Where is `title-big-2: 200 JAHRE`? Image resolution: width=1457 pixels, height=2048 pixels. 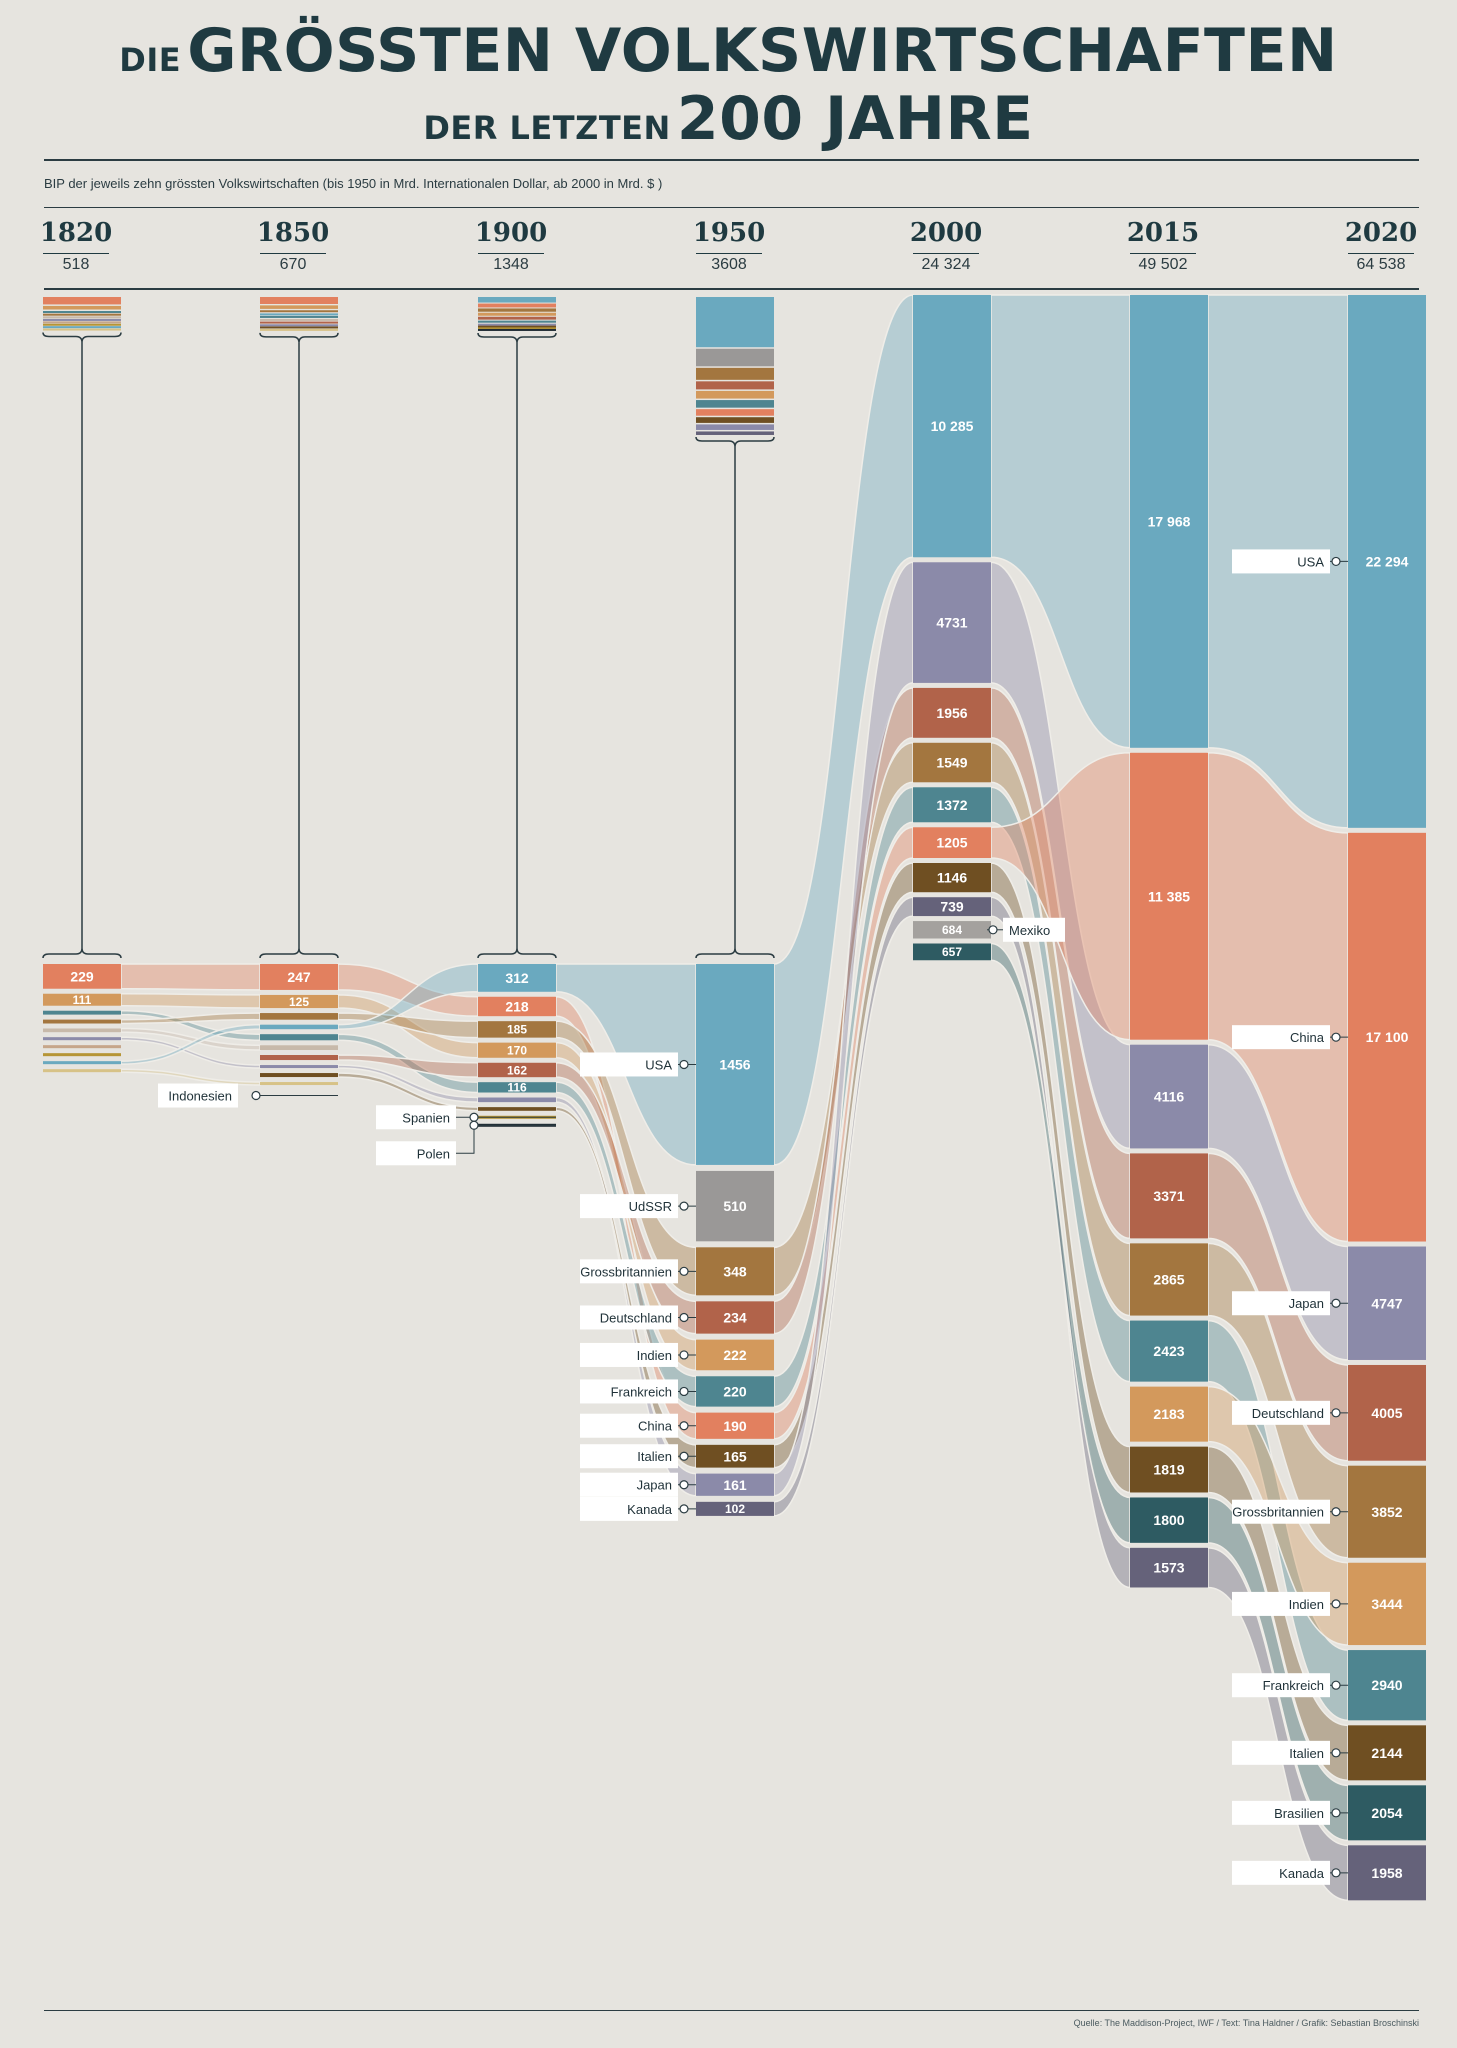
title-big-2: 200 JAHRE is located at coordinates (855, 119).